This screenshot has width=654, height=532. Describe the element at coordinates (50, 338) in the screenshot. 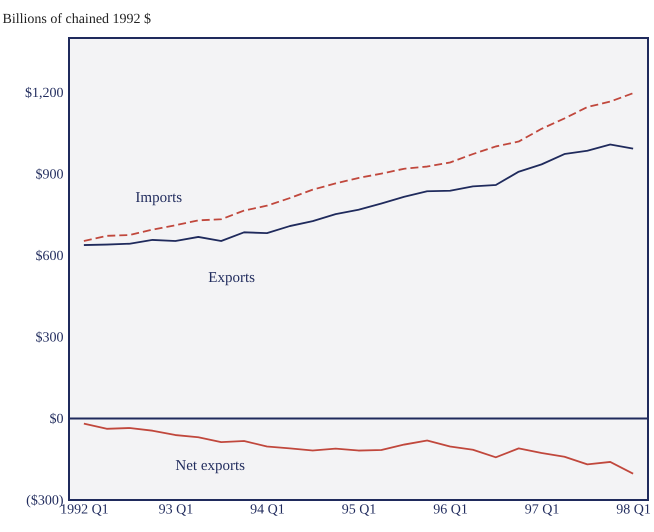

I see `y-tick-label: $300` at that location.